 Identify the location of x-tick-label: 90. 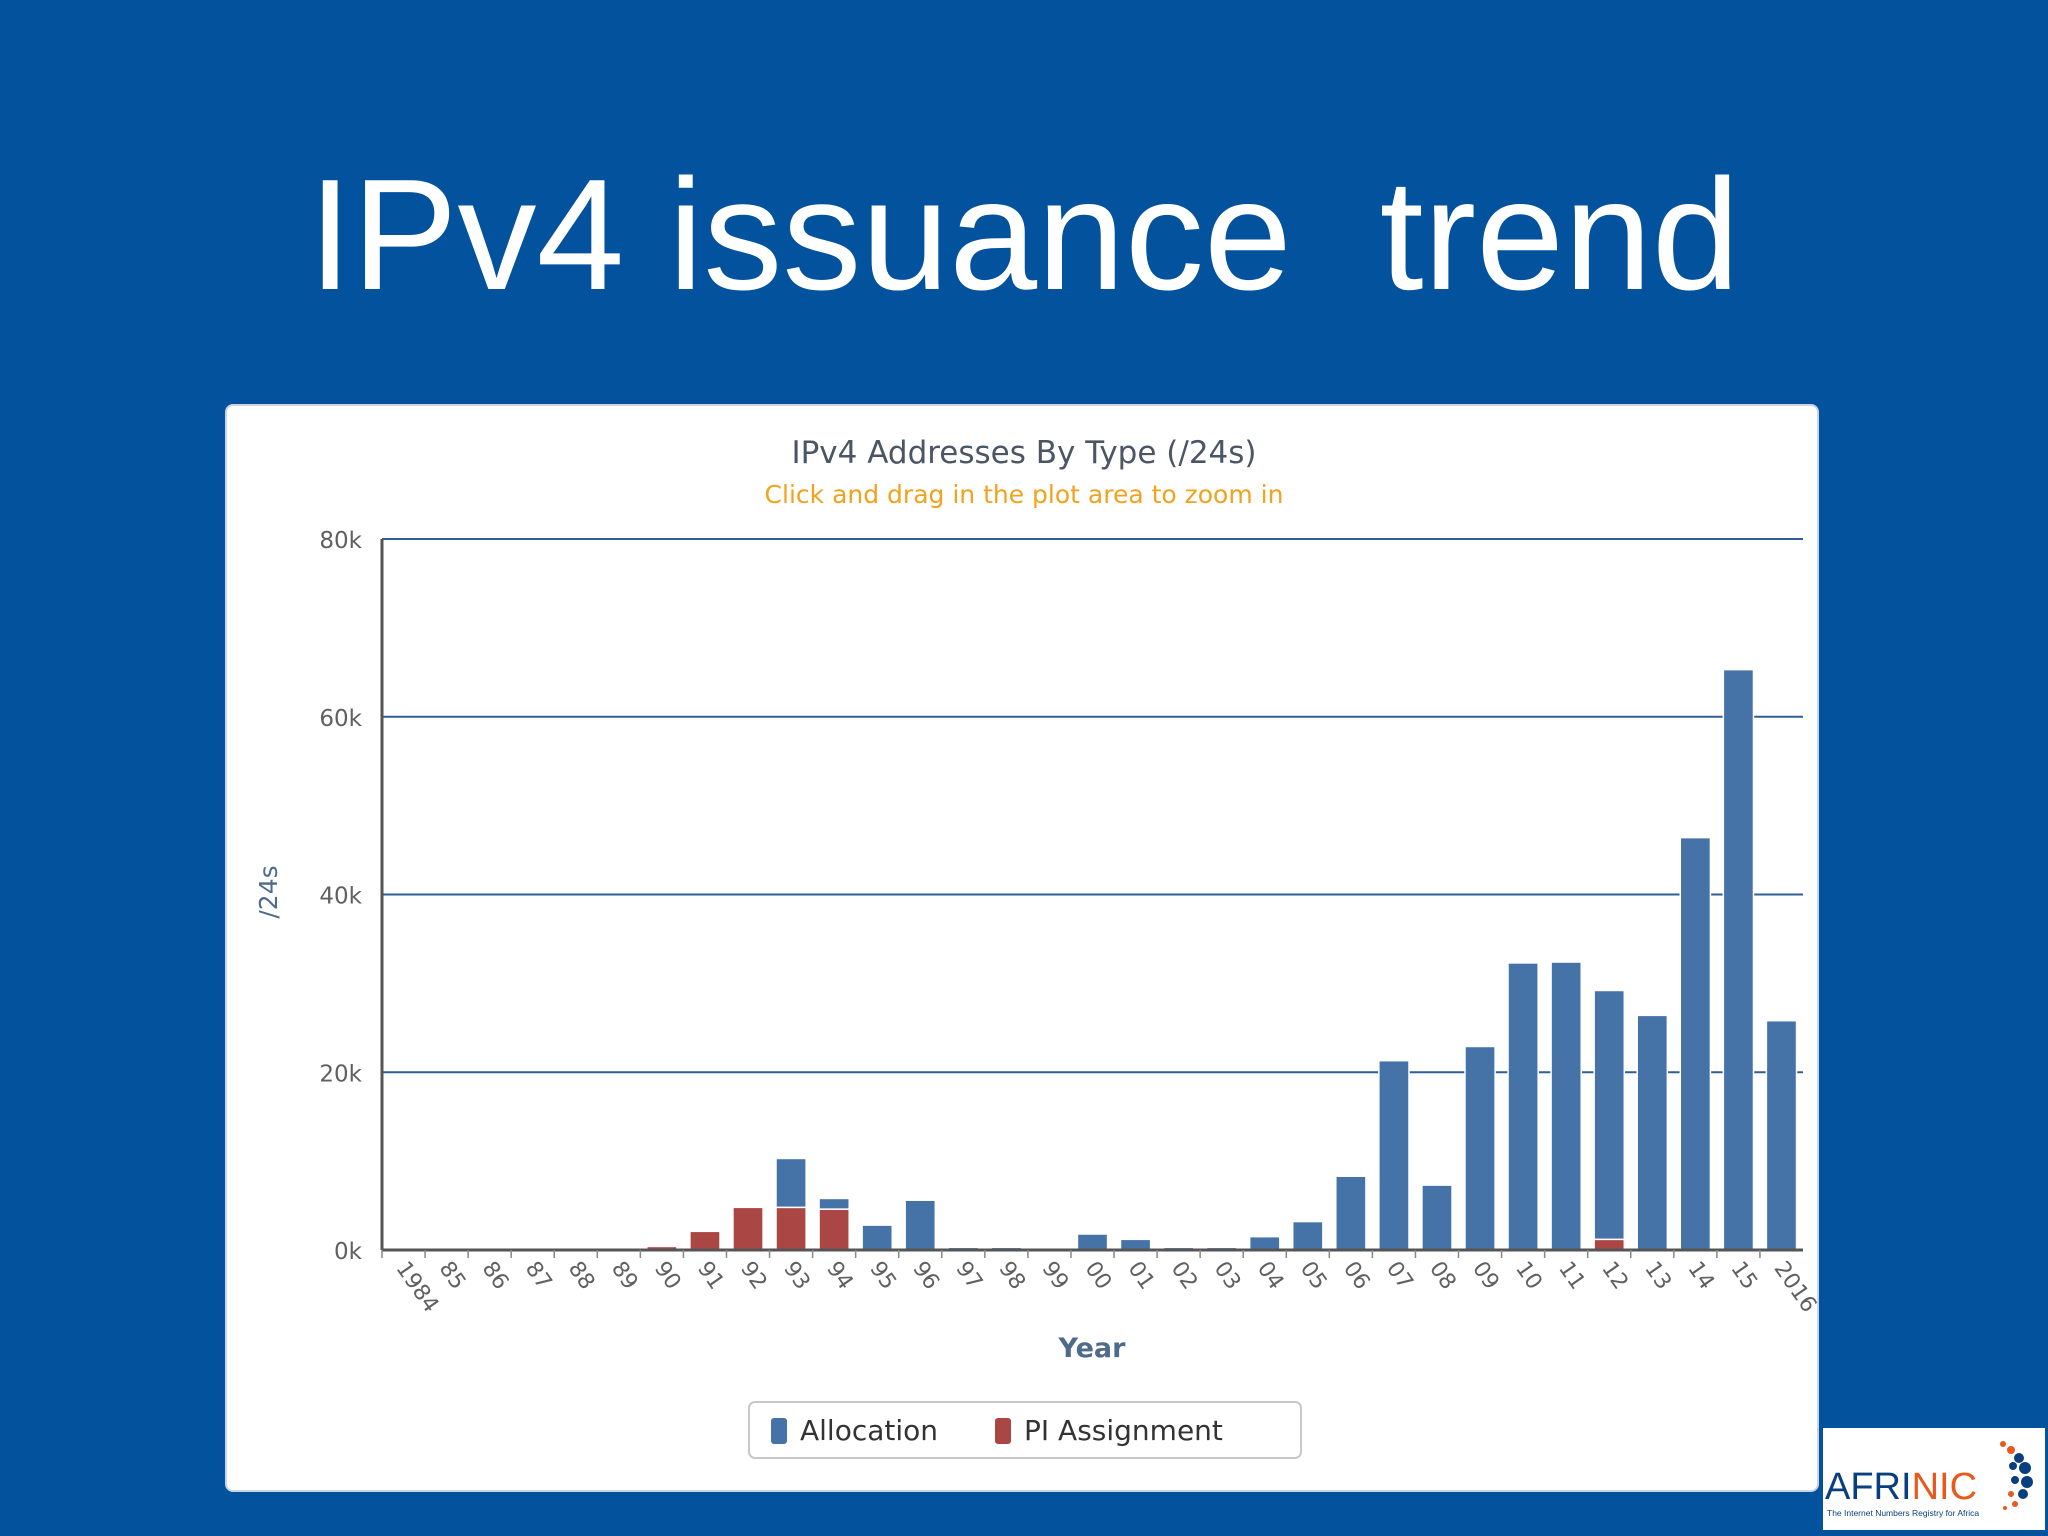
(667, 1275).